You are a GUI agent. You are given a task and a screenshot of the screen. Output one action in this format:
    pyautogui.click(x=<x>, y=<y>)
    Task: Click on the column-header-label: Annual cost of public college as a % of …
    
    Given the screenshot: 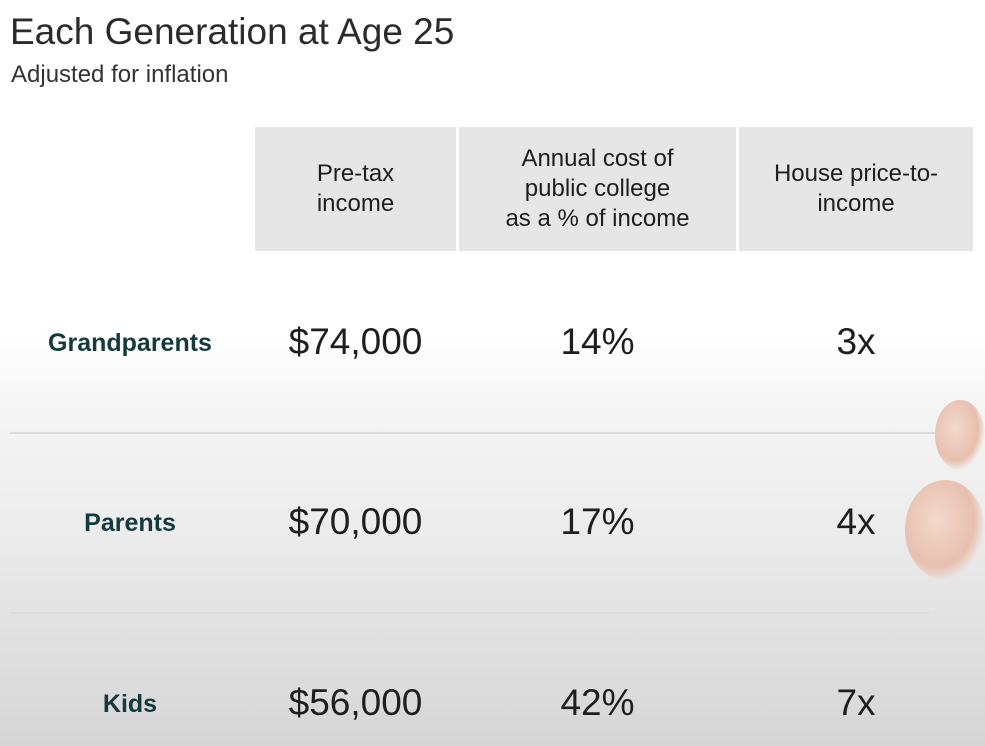 What is the action you would take?
    pyautogui.click(x=597, y=188)
    